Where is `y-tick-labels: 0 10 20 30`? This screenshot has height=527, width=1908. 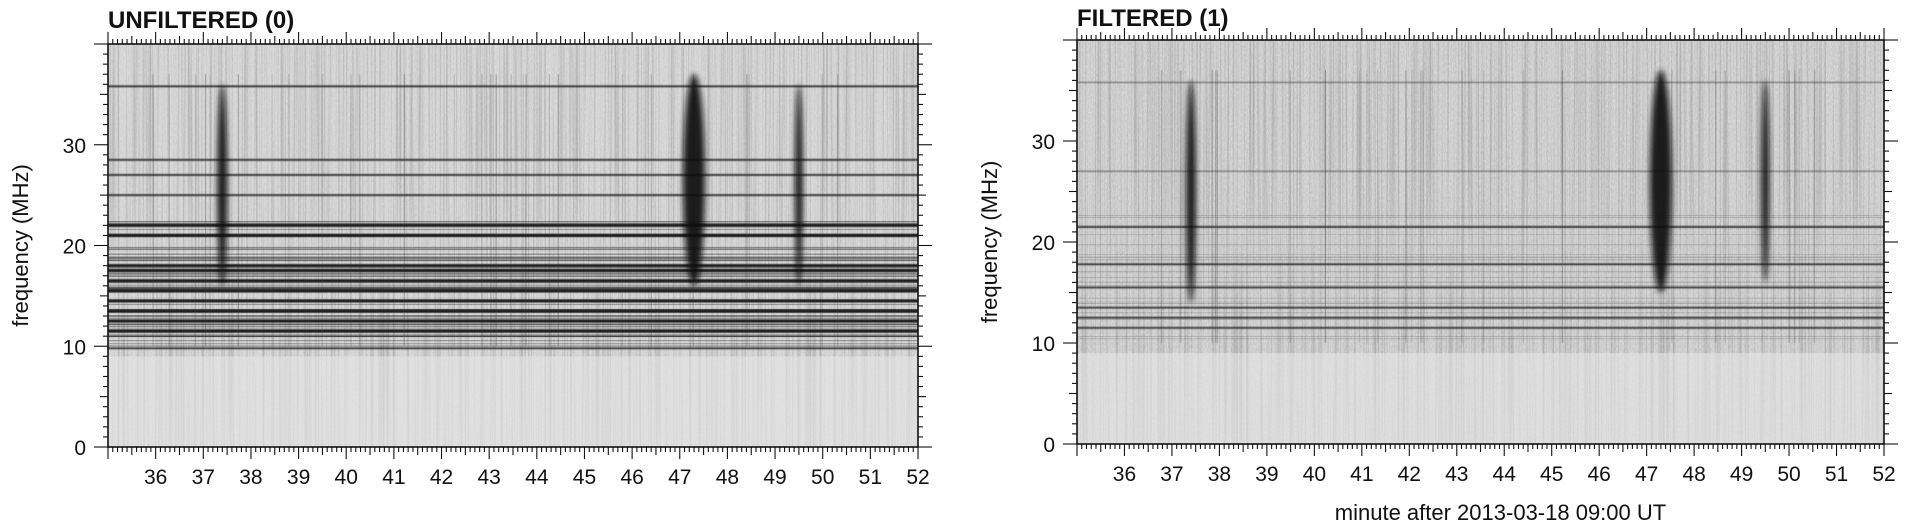 y-tick-labels: 0 10 20 30 is located at coordinates (74, 297).